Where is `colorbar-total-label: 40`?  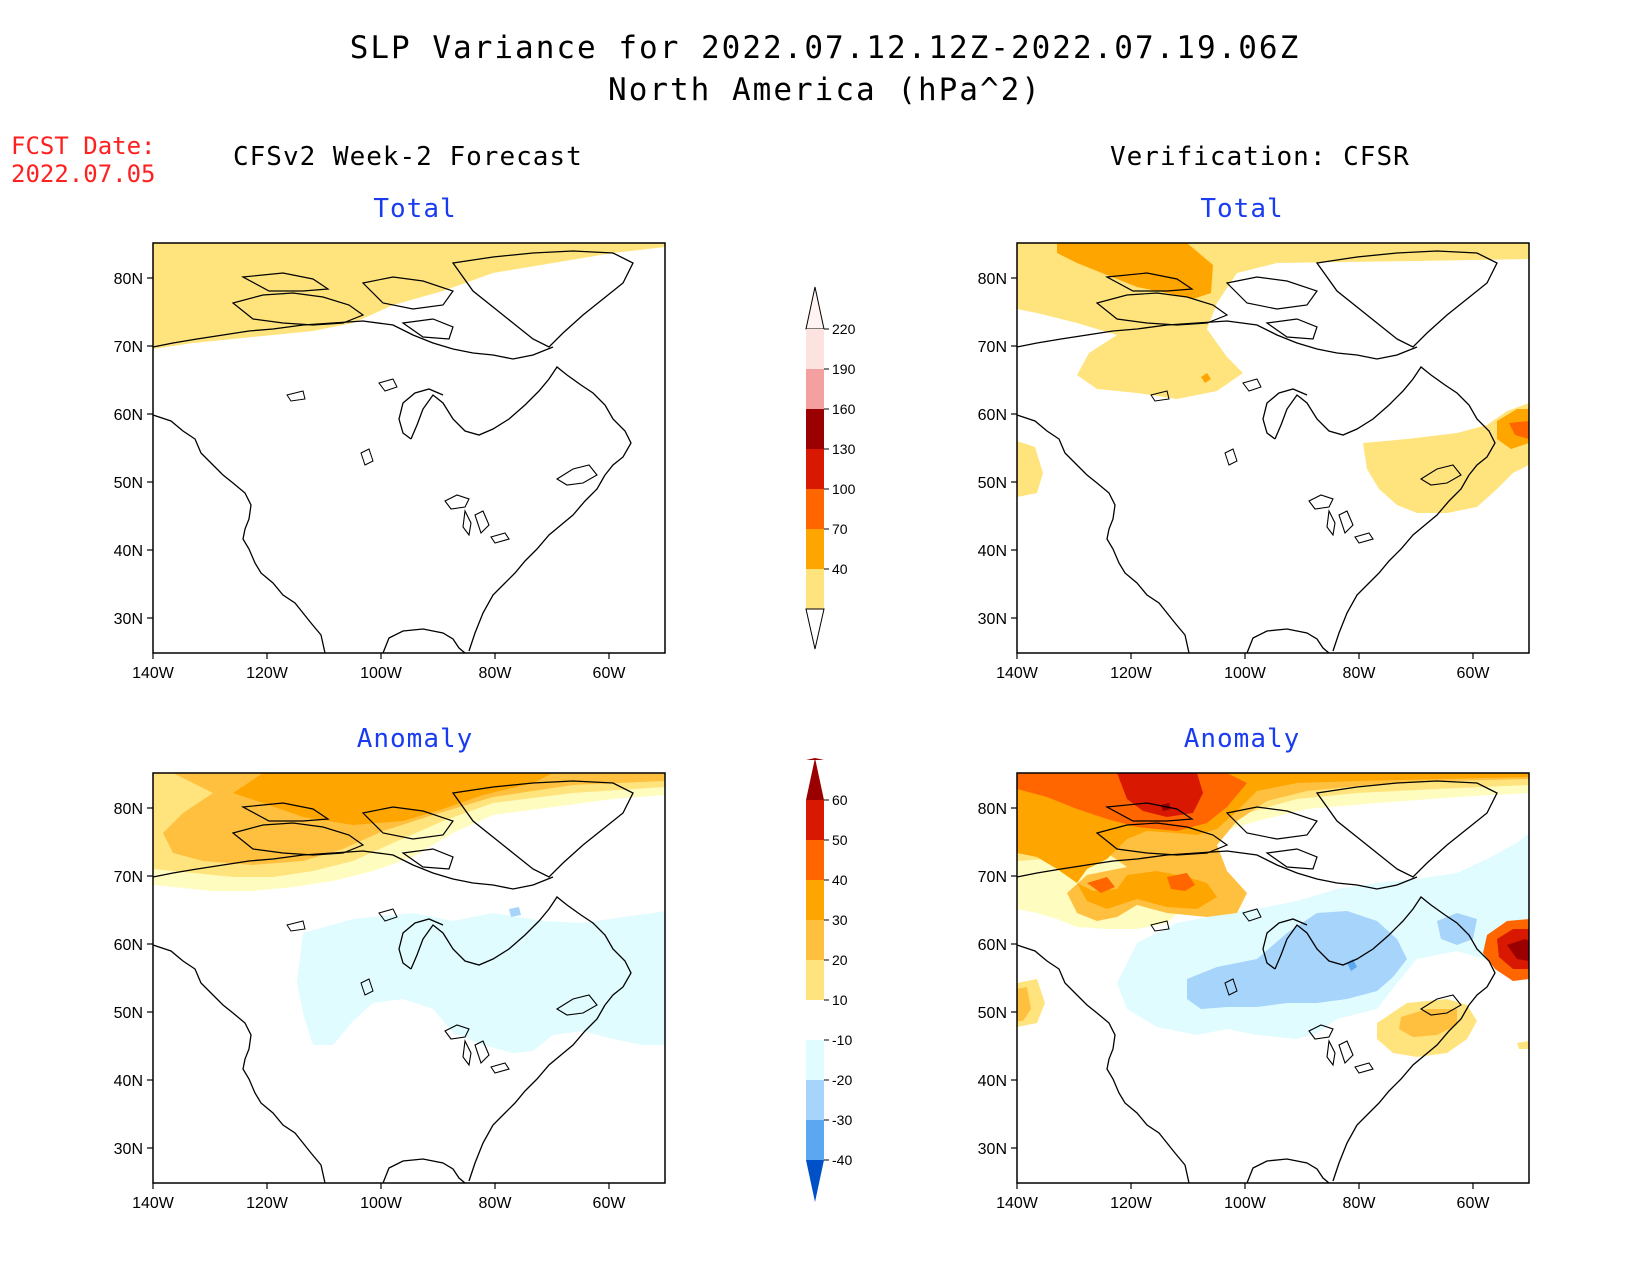 colorbar-total-label: 40 is located at coordinates (840, 569).